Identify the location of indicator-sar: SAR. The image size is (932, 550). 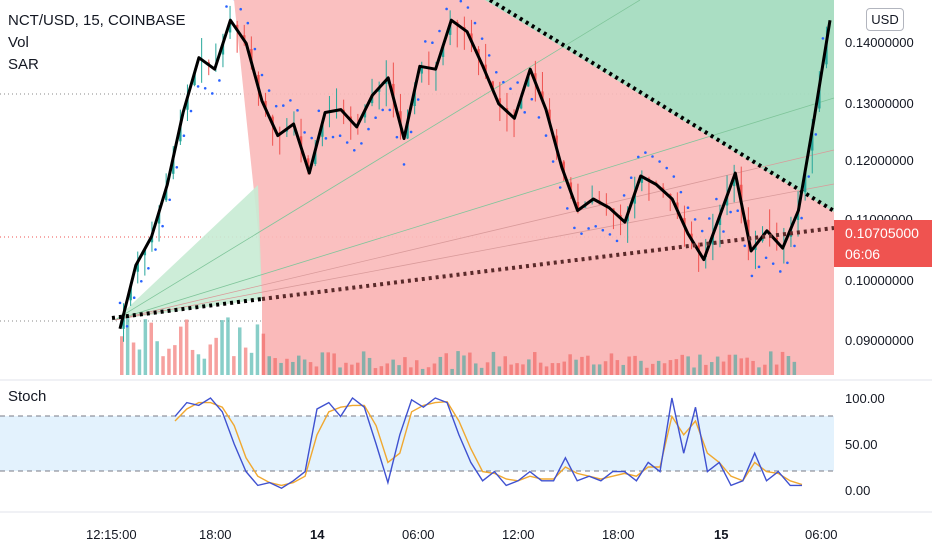
(23, 64).